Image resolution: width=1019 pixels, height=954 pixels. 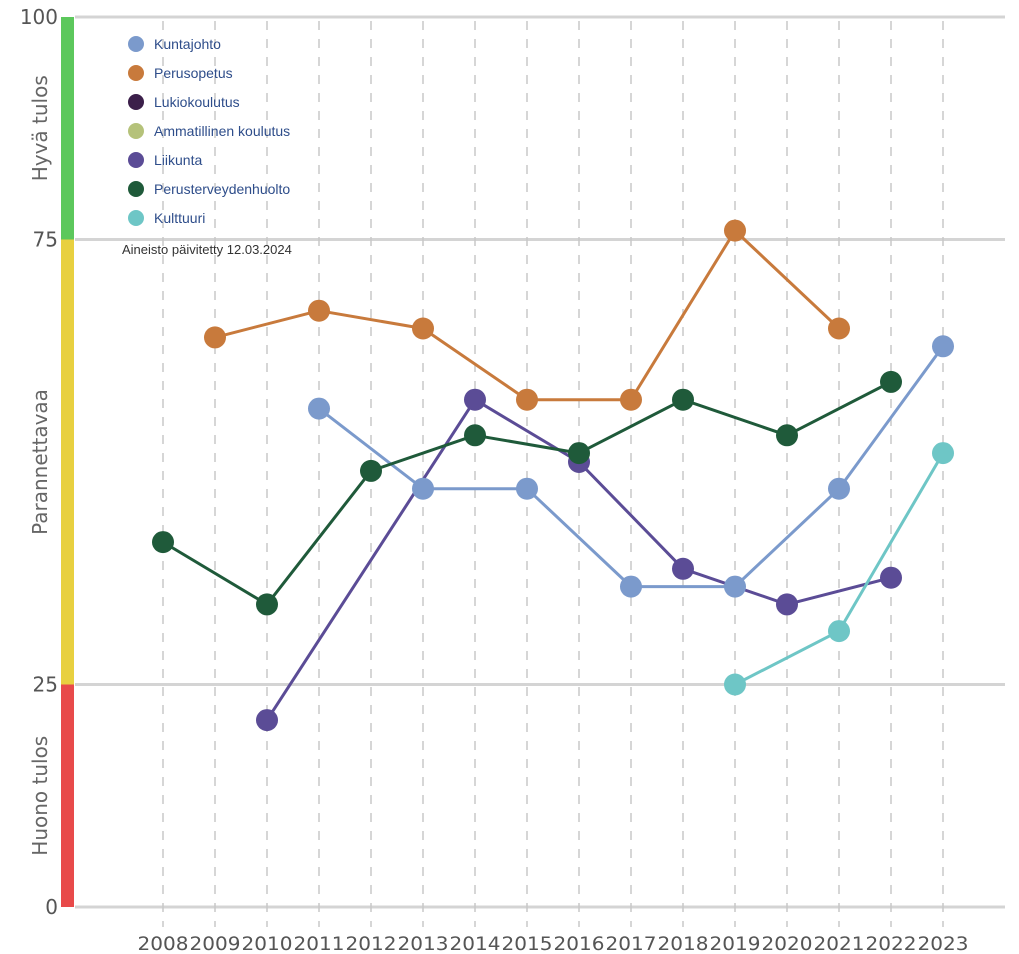 What do you see at coordinates (179, 218) in the screenshot?
I see `legend-label: Kulttuuri` at bounding box center [179, 218].